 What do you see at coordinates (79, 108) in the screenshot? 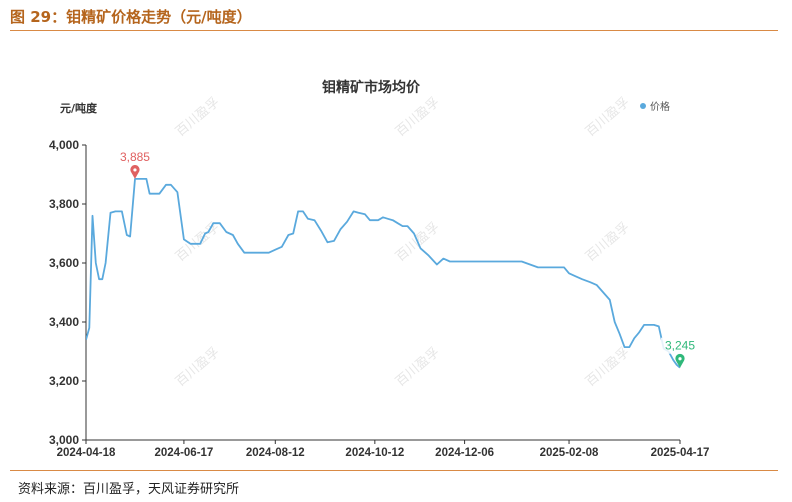
I see `y-axis-unit-label: 元/吨度` at bounding box center [79, 108].